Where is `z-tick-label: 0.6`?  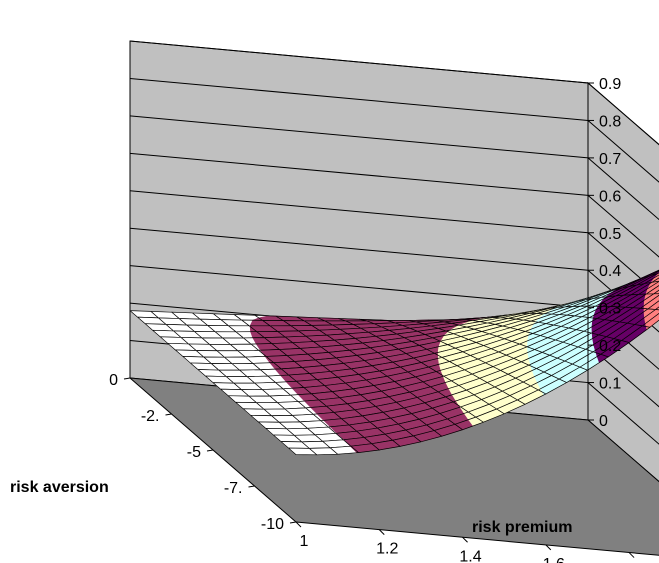 z-tick-label: 0.6 is located at coordinates (610, 196).